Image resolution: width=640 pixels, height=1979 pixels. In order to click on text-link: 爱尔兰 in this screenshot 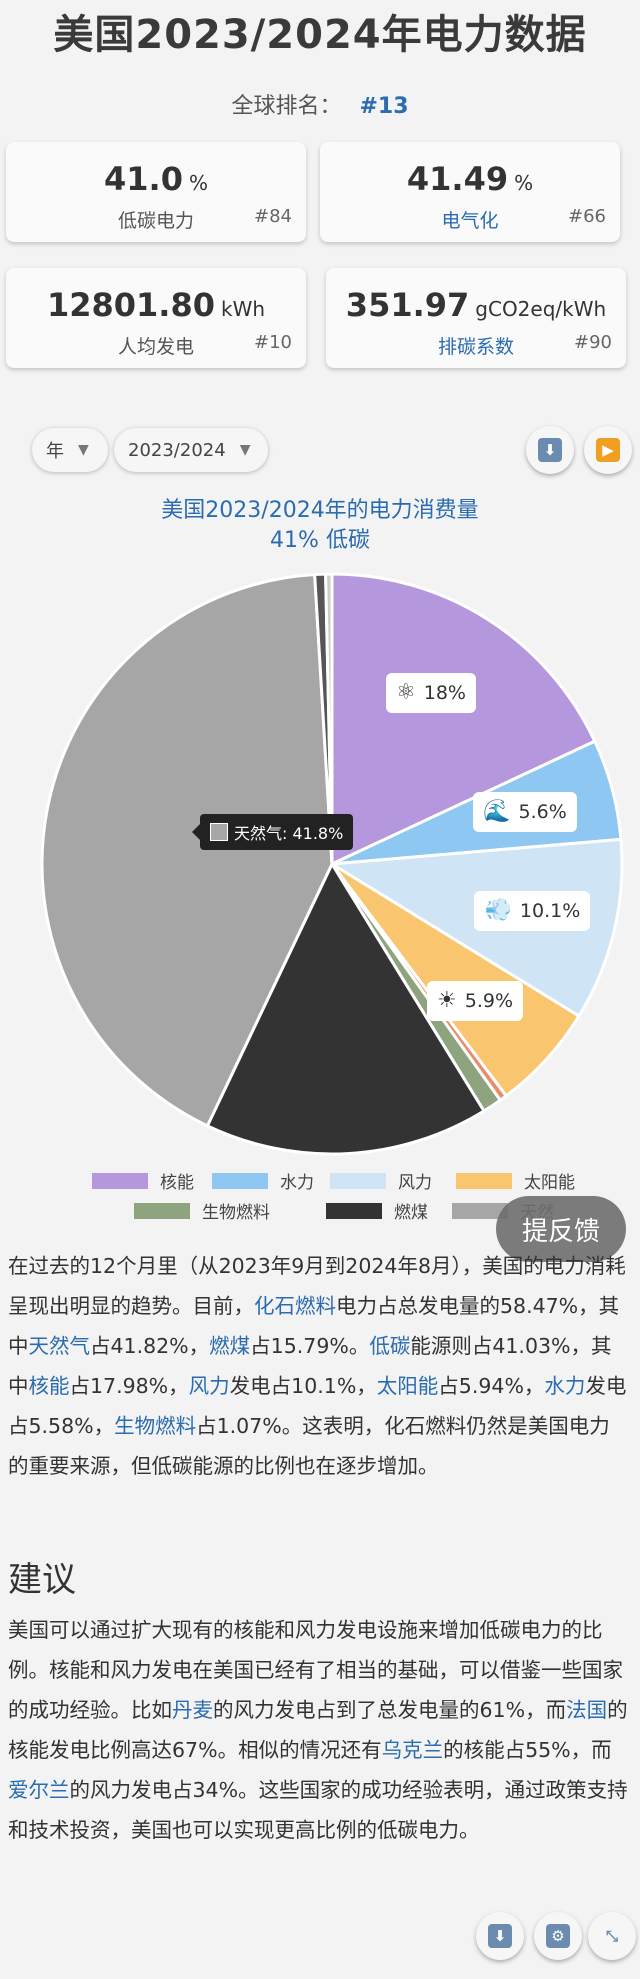, I will do `click(39, 1790)`.